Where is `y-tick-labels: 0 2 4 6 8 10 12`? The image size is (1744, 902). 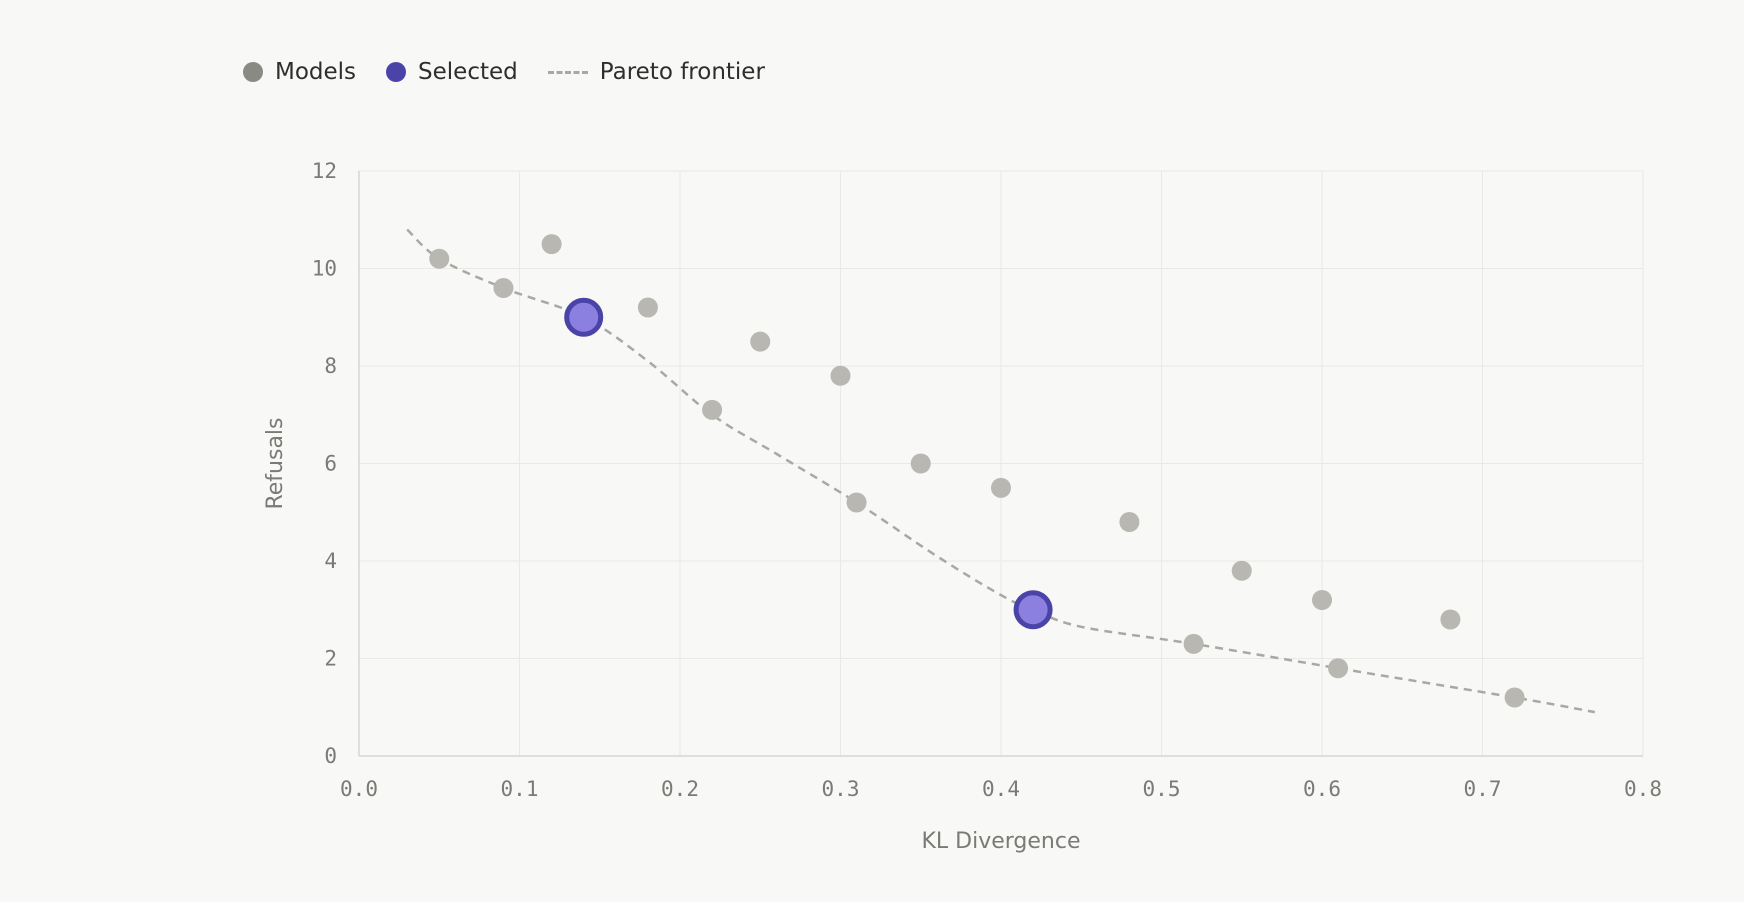
y-tick-labels: 0 2 4 6 8 10 12 is located at coordinates (324, 463).